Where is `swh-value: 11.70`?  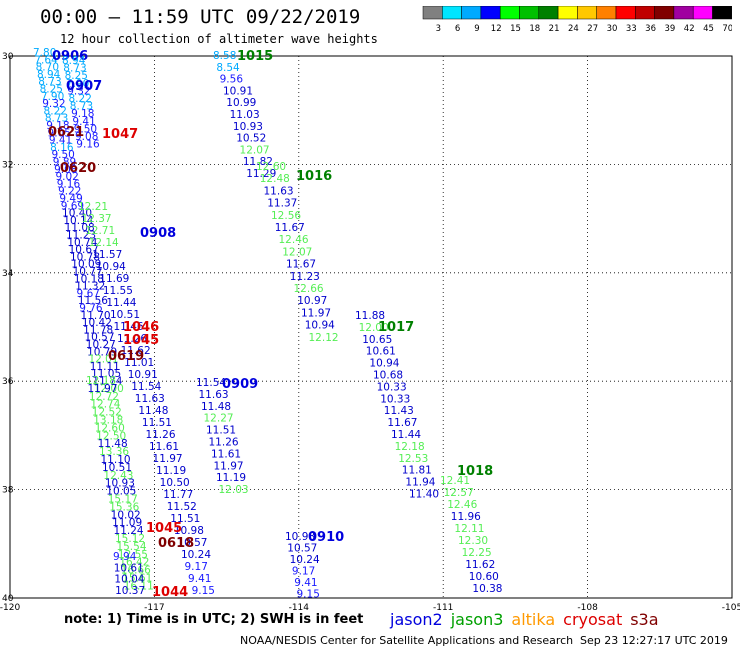 swh-value: 11.70 is located at coordinates (96, 316).